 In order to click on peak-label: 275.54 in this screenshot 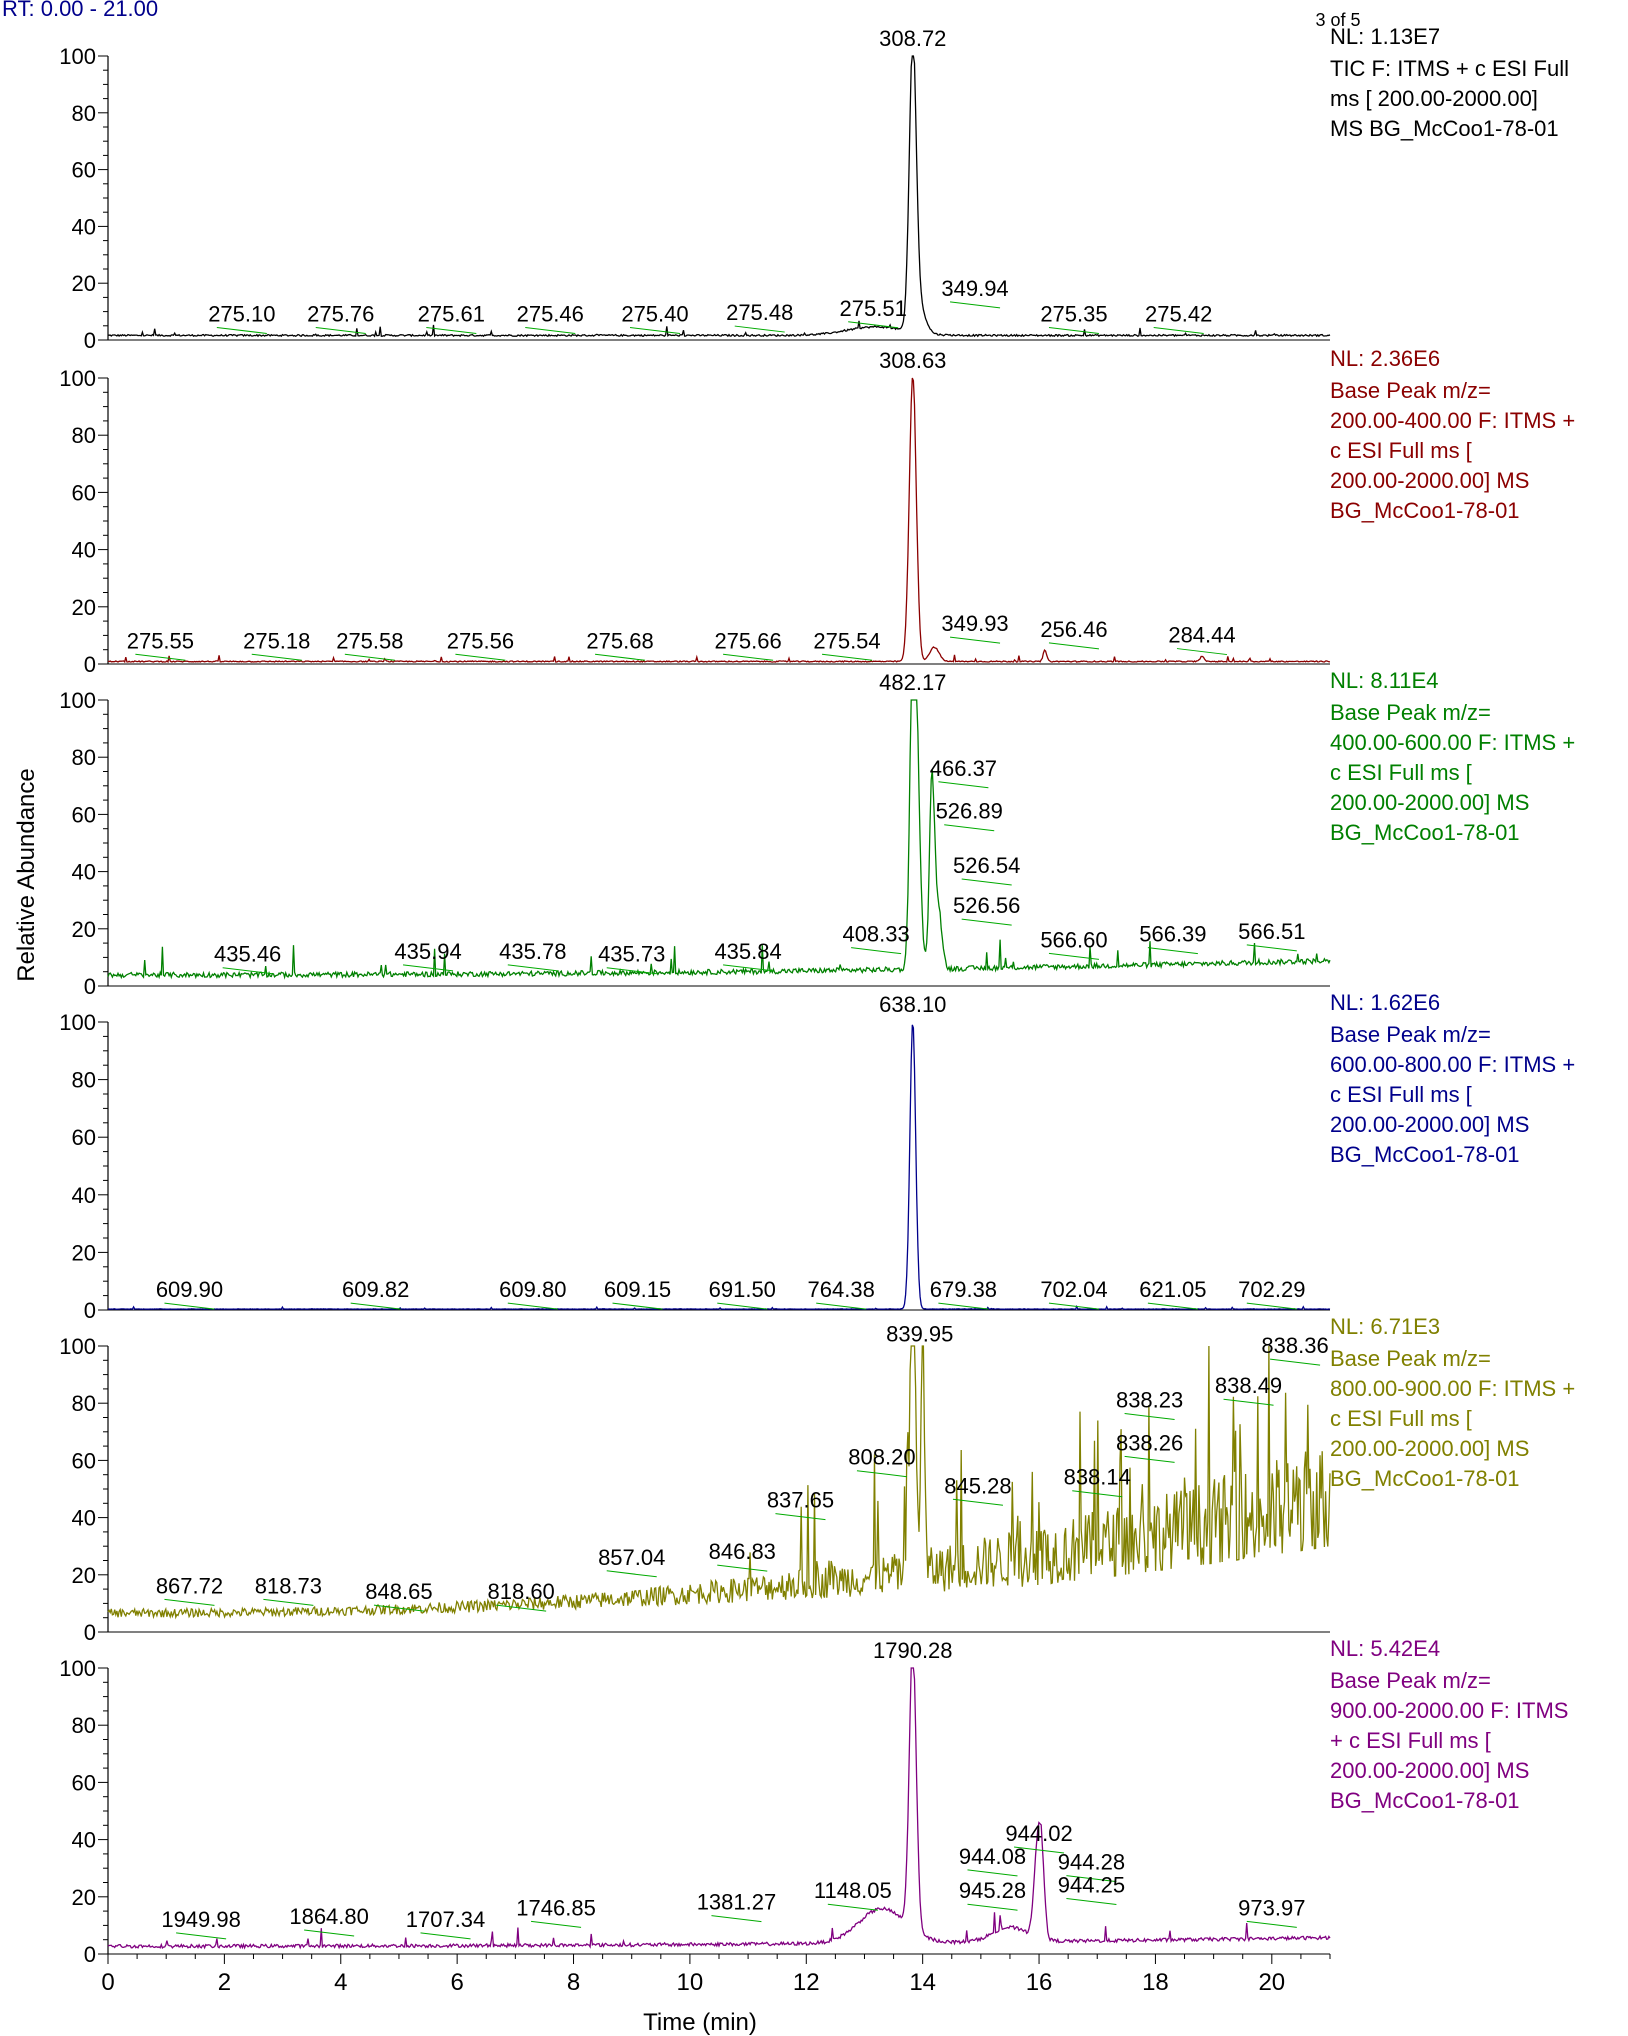, I will do `click(846, 640)`.